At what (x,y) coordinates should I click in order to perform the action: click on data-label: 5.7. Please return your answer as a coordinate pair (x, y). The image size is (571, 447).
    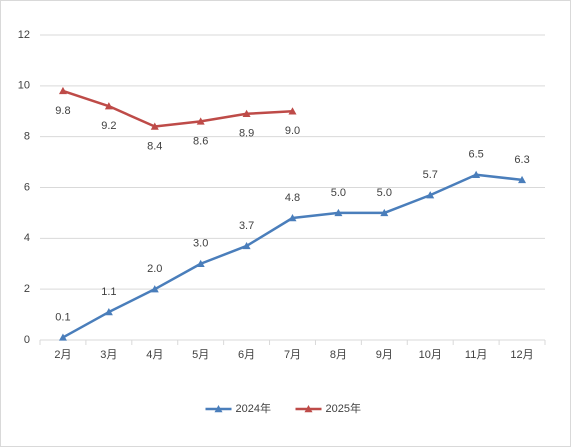
    Looking at the image, I should click on (430, 175).